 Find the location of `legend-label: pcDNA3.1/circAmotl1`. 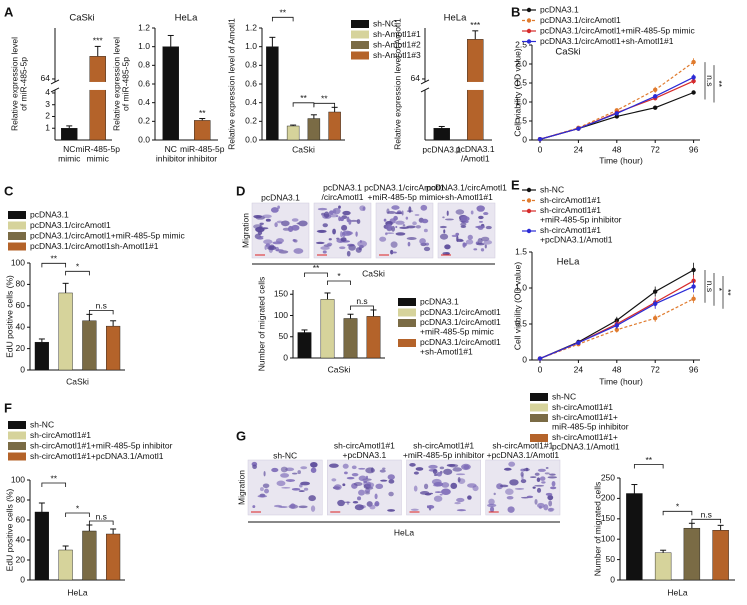

legend-label: pcDNA3.1/circAmotl1 is located at coordinates (70, 225).